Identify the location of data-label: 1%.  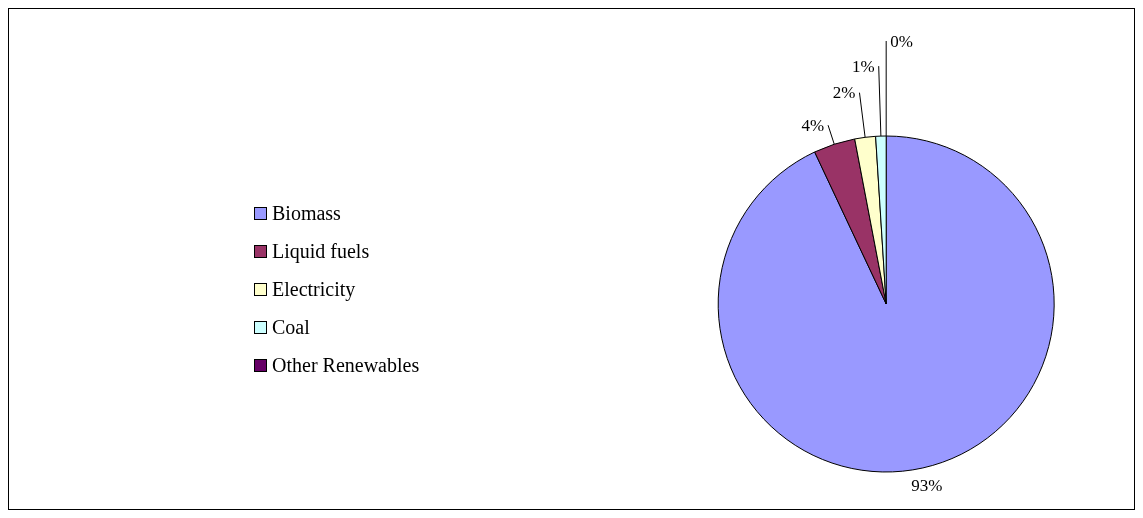
(863, 66).